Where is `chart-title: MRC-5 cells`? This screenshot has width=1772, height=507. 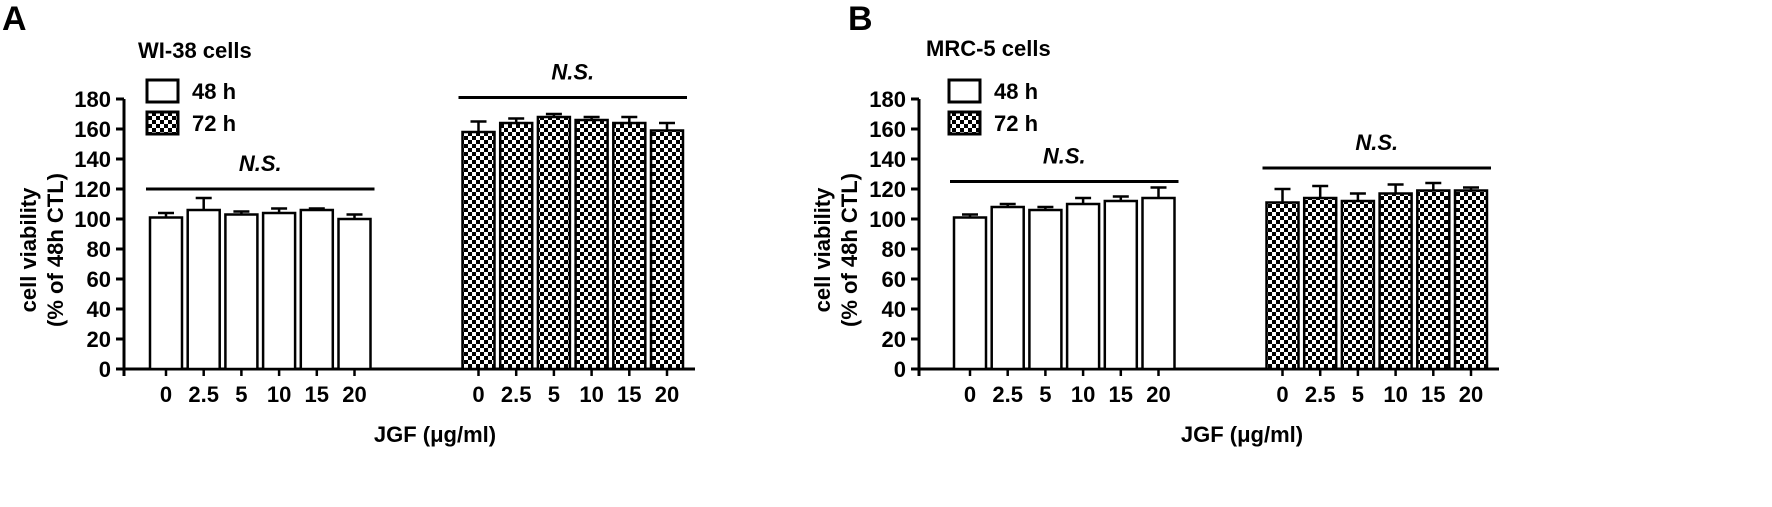 chart-title: MRC-5 cells is located at coordinates (988, 48).